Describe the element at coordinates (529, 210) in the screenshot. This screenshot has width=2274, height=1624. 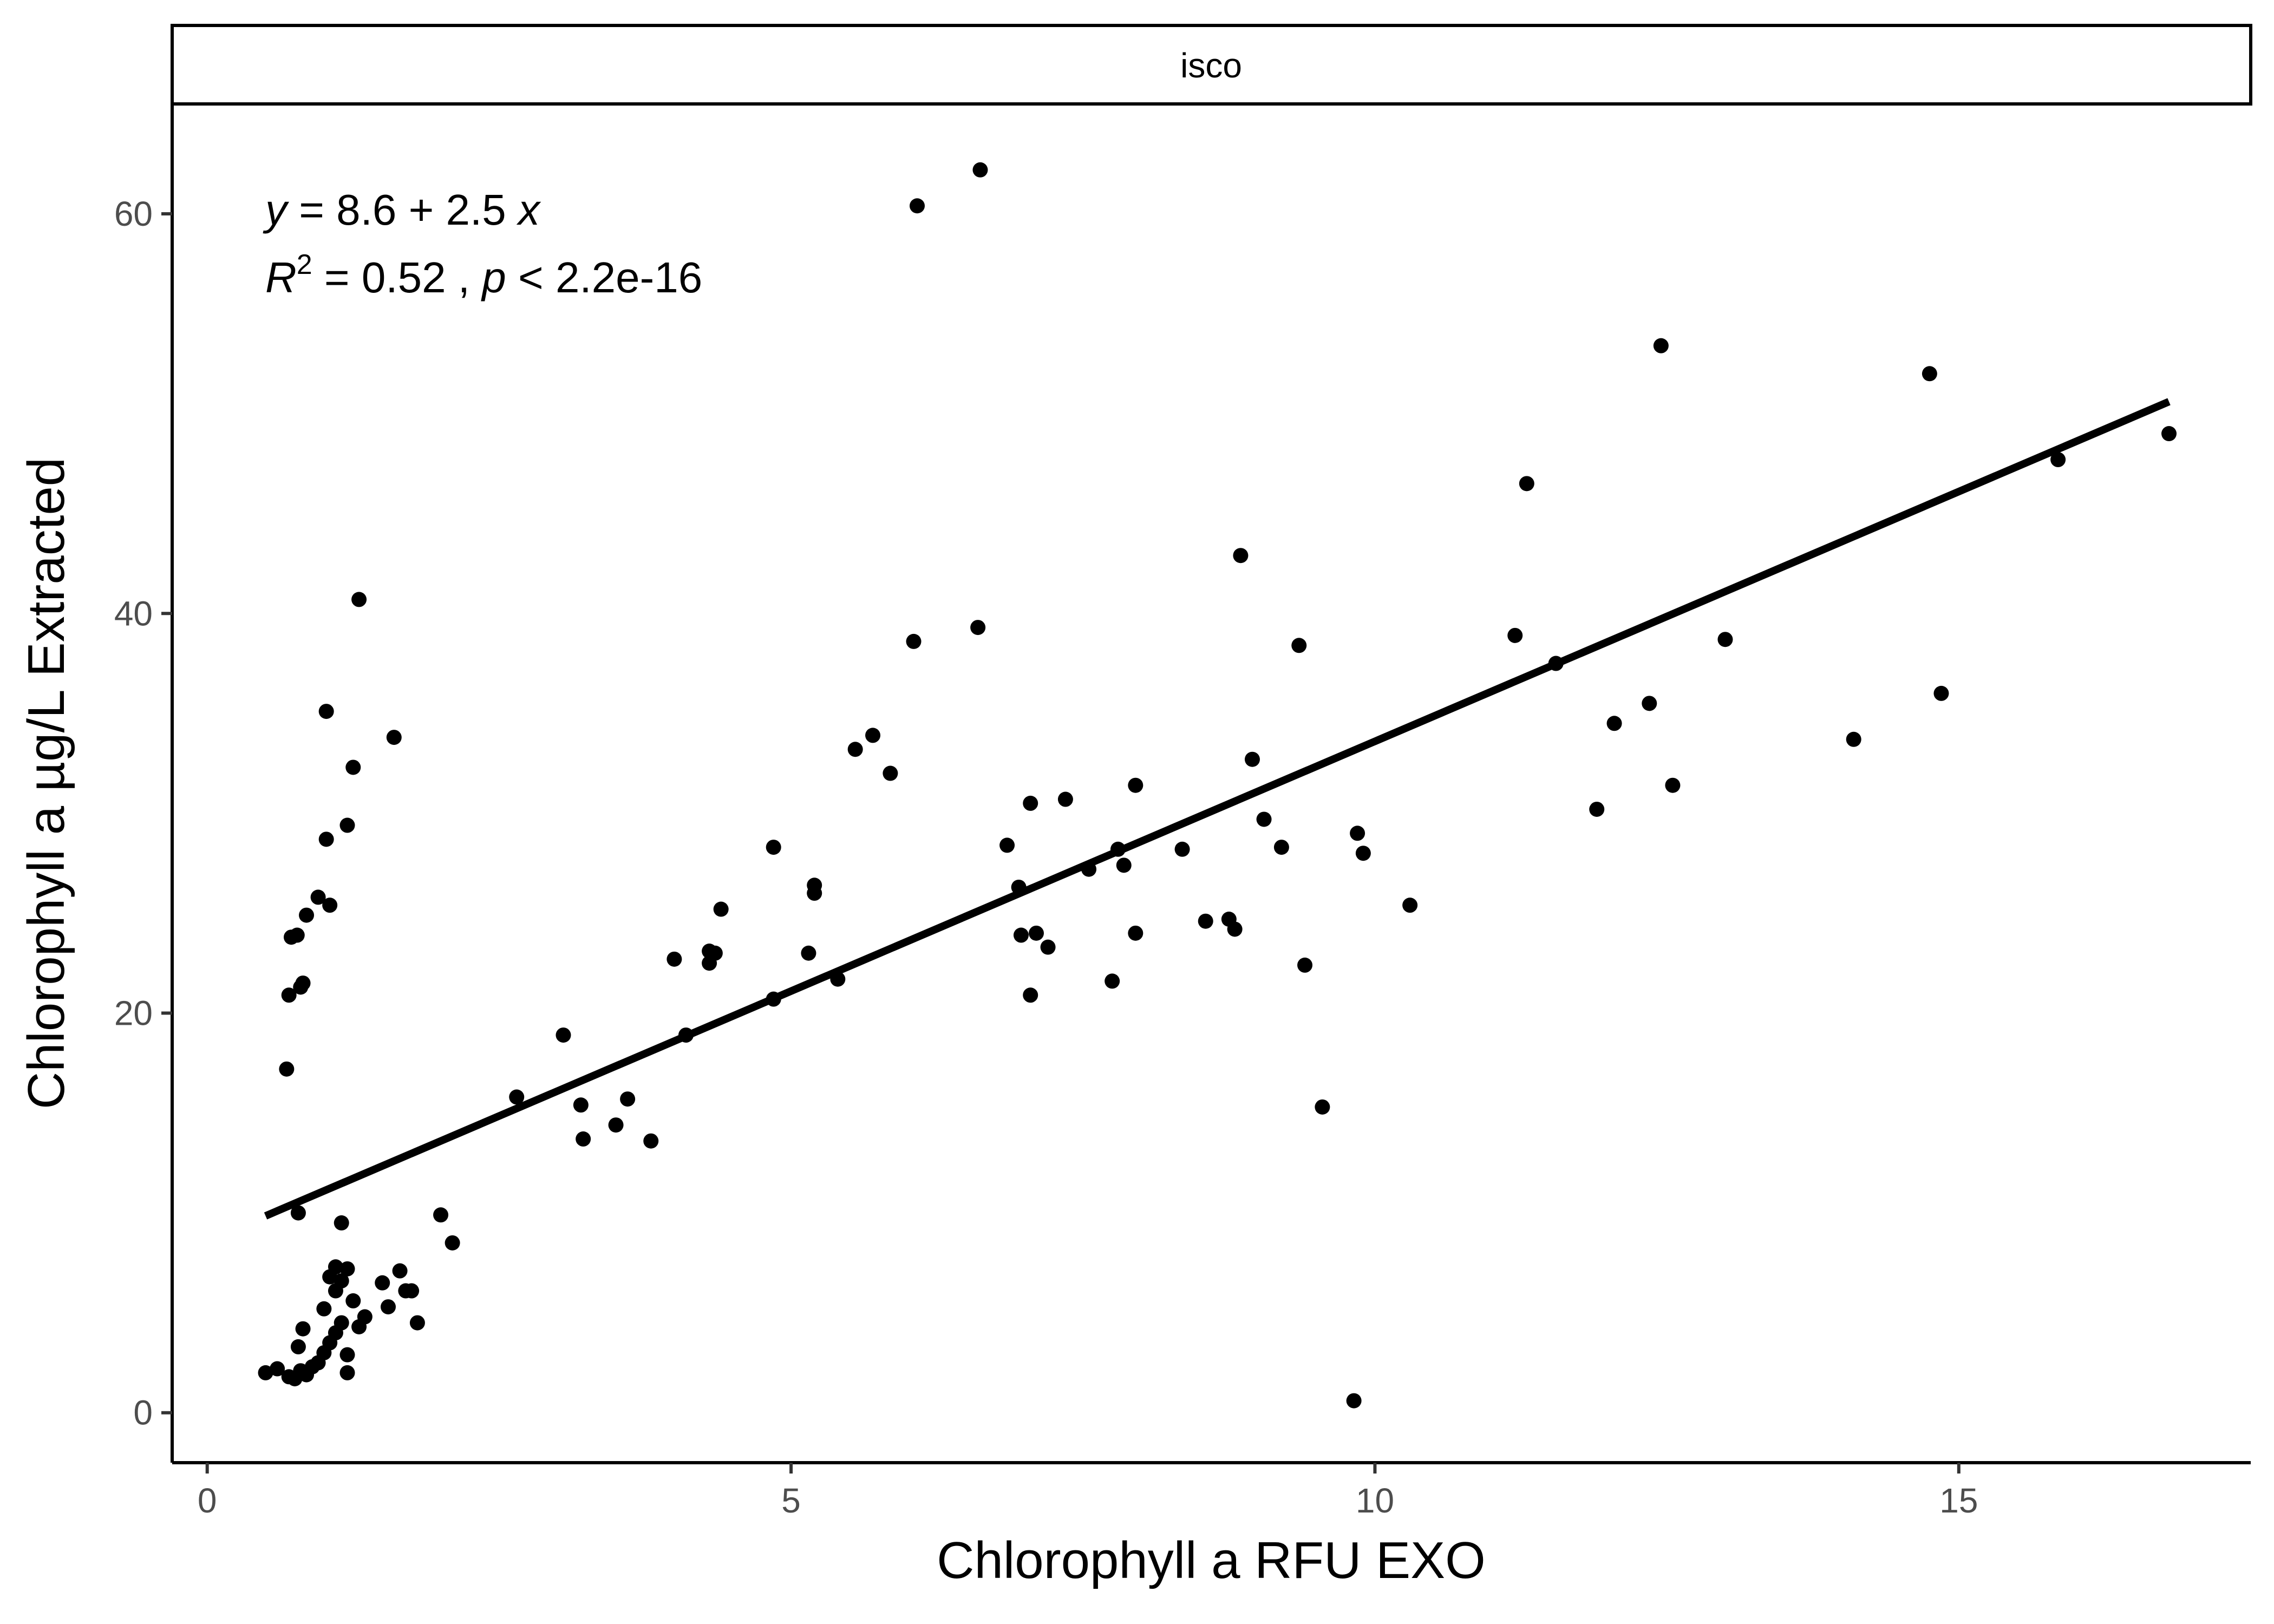
I see `equation-x: x` at that location.